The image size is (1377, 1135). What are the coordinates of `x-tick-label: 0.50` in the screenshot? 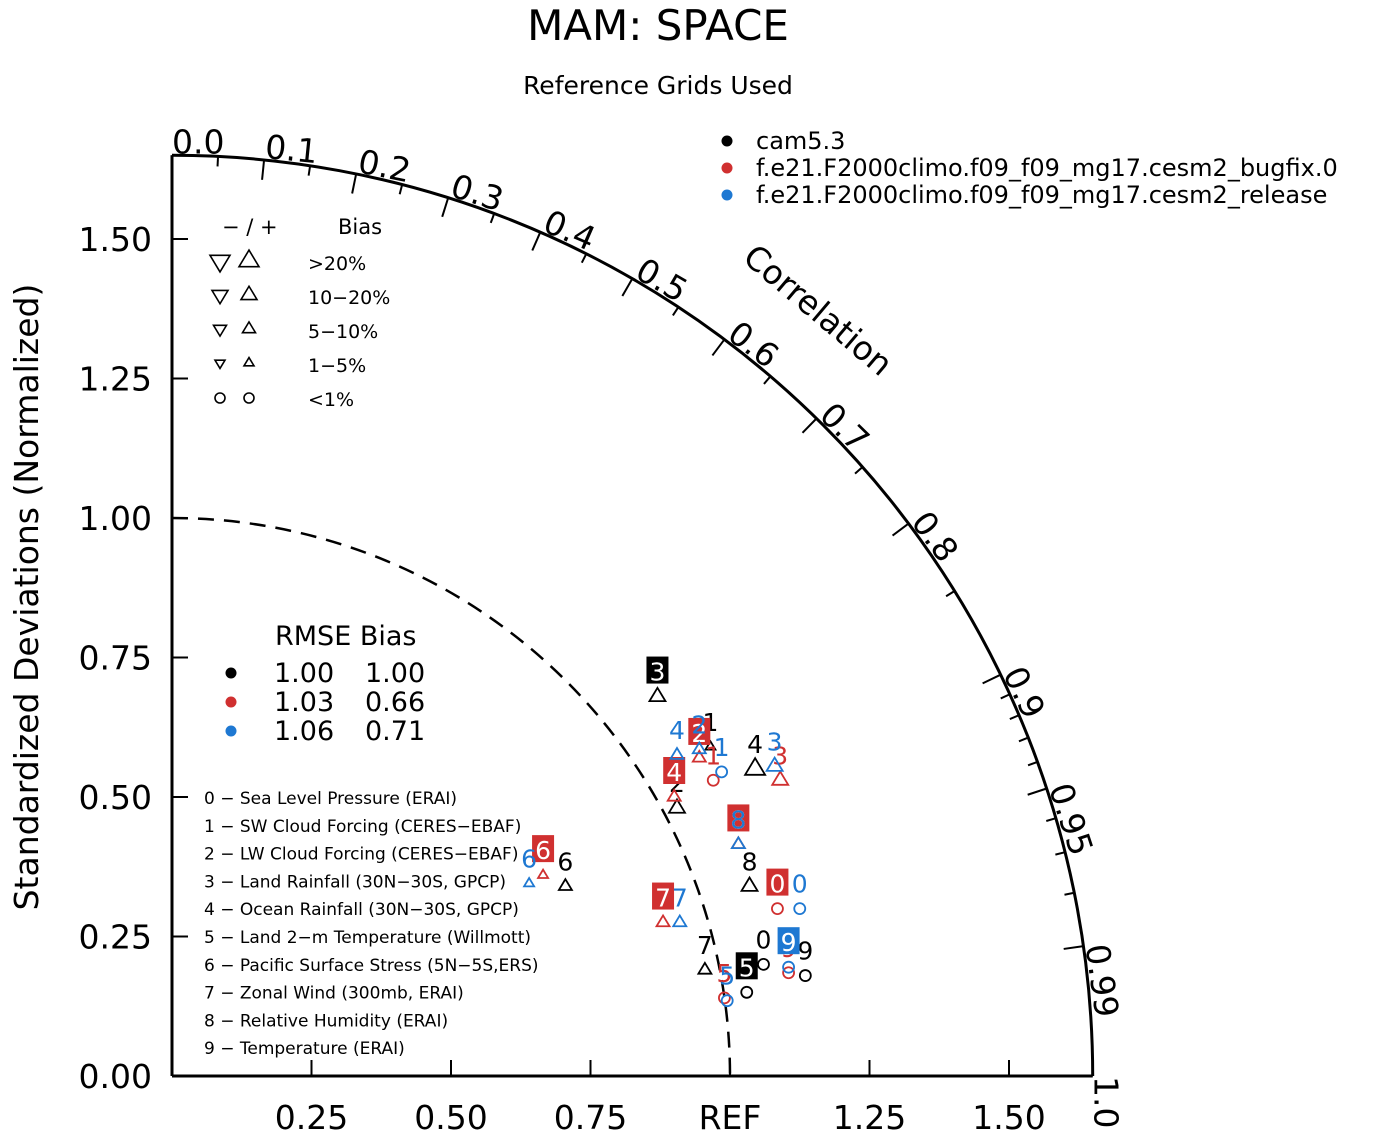 It's located at (450, 1116).